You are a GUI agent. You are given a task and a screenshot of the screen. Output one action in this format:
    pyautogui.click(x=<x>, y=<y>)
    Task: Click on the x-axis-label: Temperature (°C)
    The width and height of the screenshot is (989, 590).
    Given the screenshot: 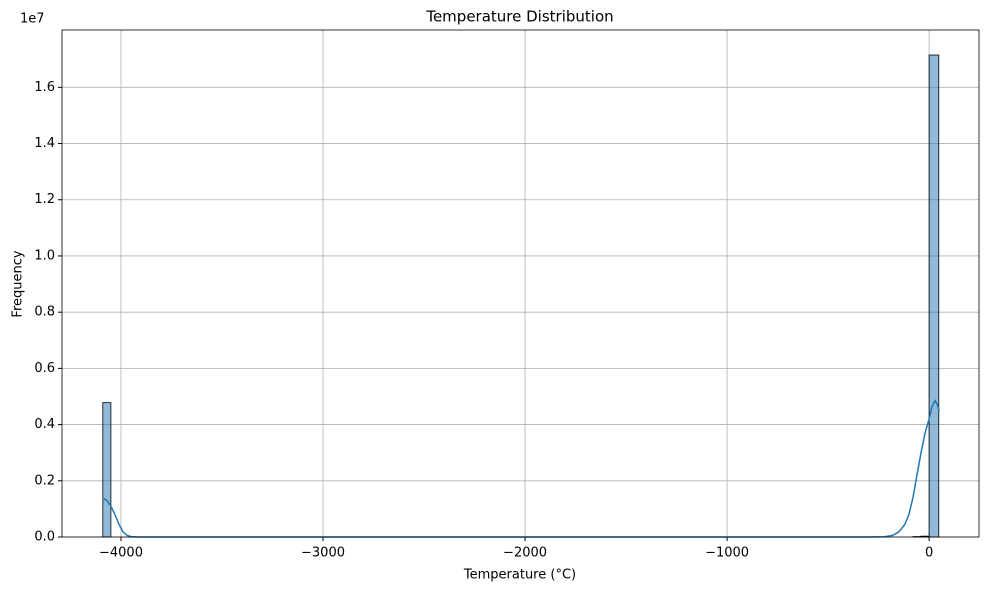 What is the action you would take?
    pyautogui.click(x=519, y=575)
    